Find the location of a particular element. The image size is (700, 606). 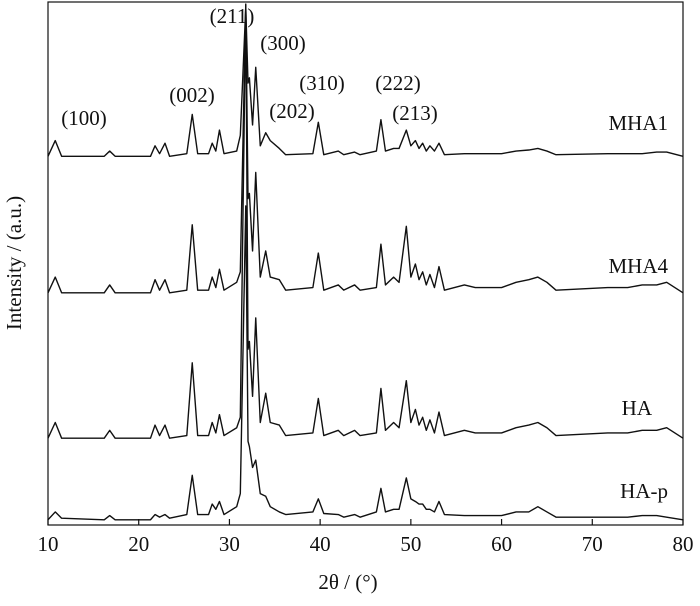

x-tick-label: 50 is located at coordinates (410, 544).